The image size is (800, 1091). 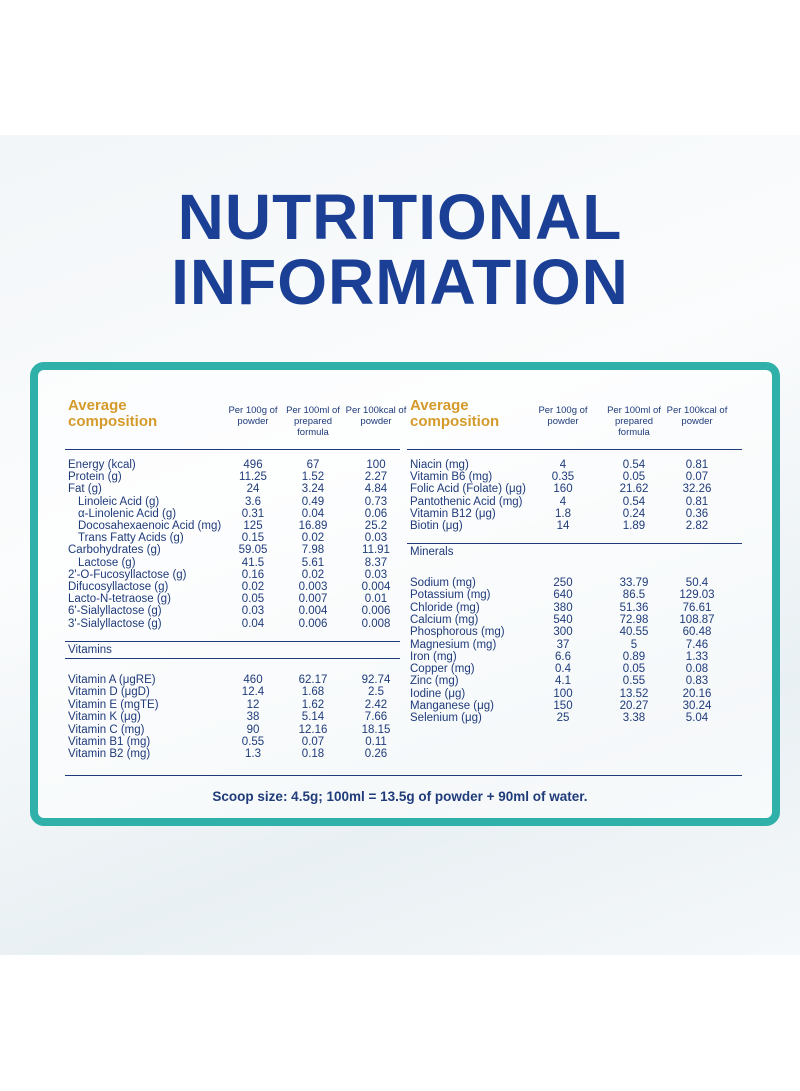 What do you see at coordinates (697, 693) in the screenshot?
I see `cell-value: 20.16` at bounding box center [697, 693].